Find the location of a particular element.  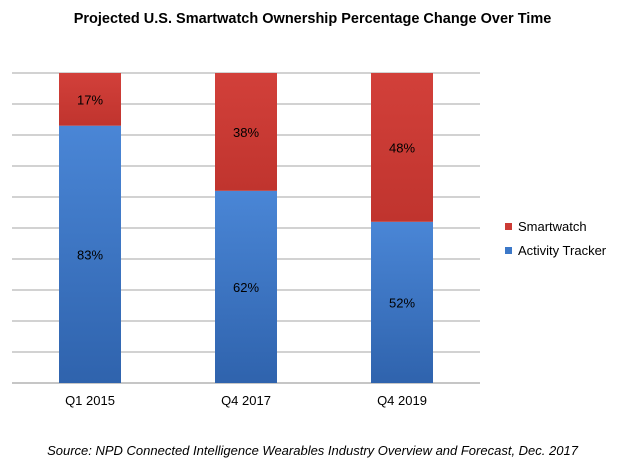

x-axis-labels: Q1 2015 Q4 2017 Q4 2019 is located at coordinates (246, 400).